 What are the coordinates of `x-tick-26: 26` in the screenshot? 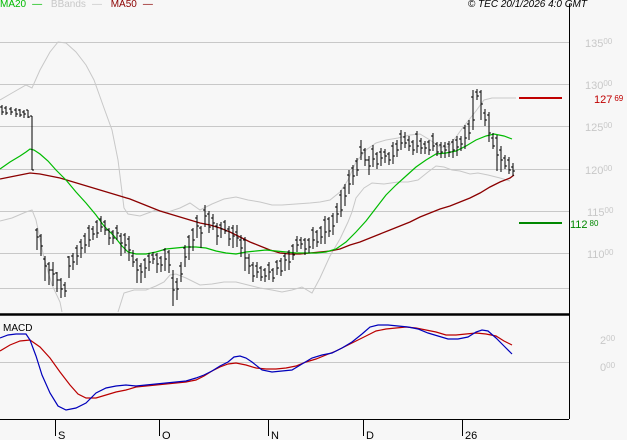 It's located at (471, 435).